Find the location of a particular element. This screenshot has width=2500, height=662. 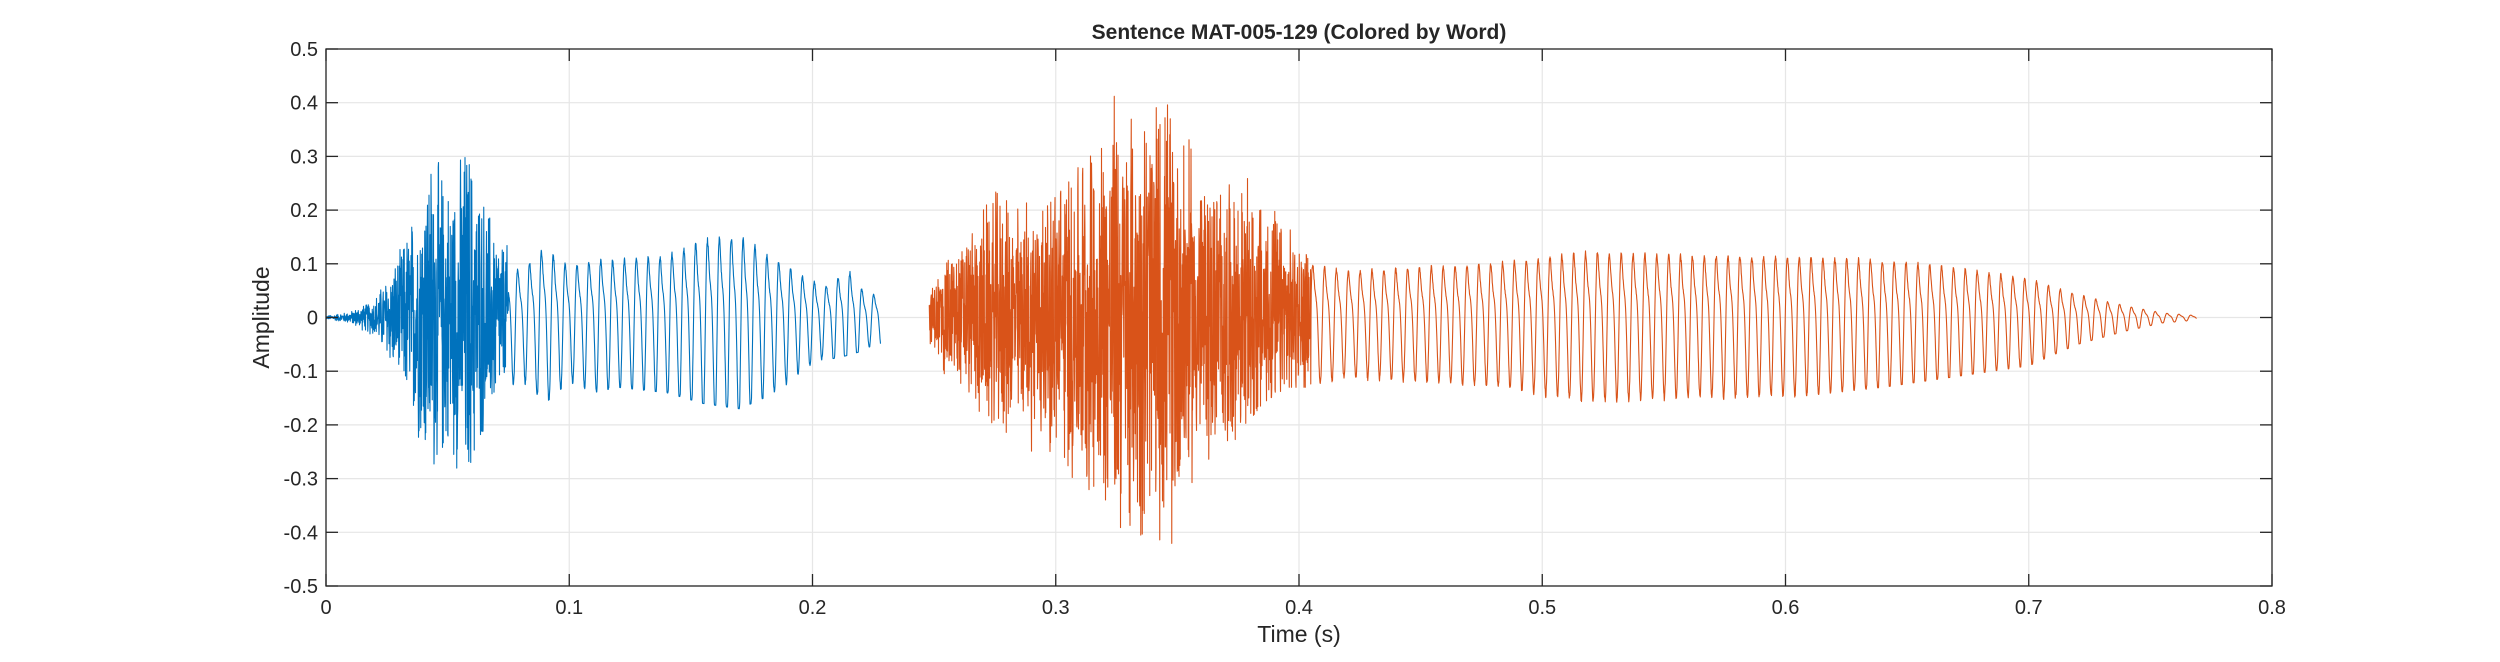

x-tick-label: 0 is located at coordinates (325, 608).